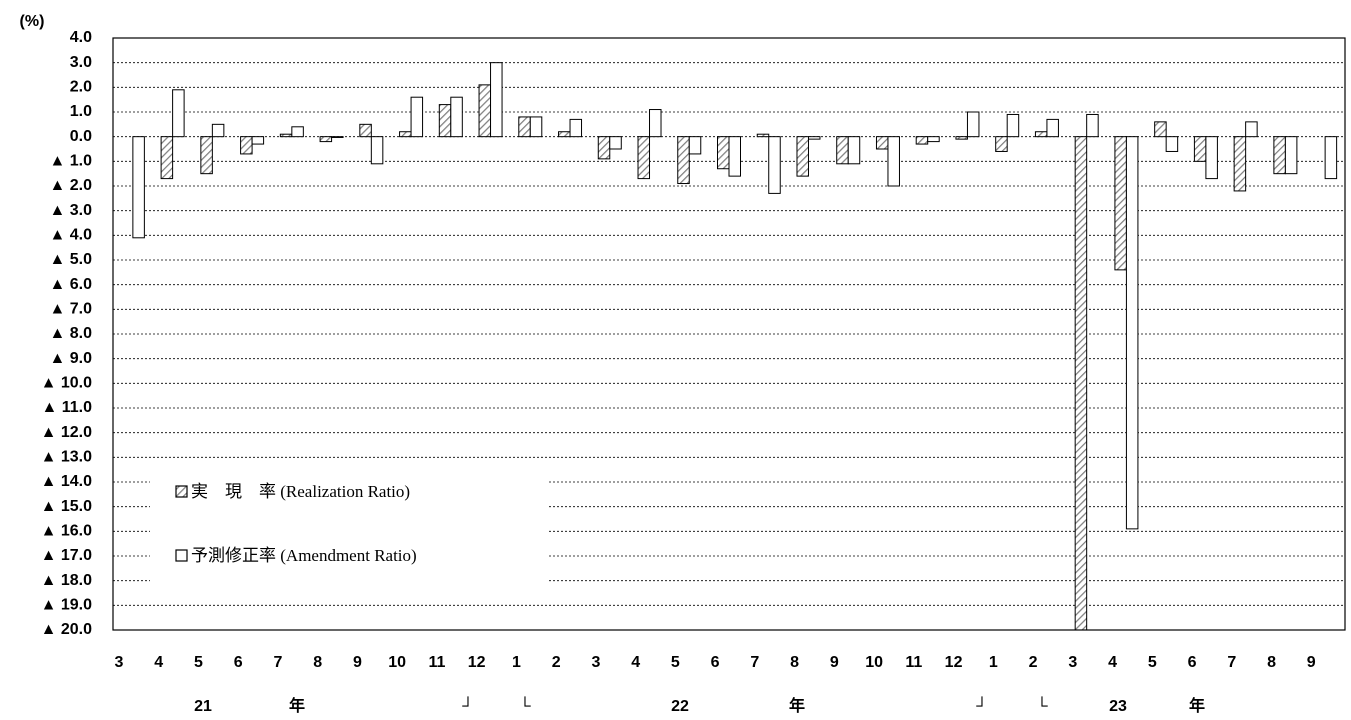 This screenshot has height=720, width=1351. I want to click on legend-box, so click(349, 529).